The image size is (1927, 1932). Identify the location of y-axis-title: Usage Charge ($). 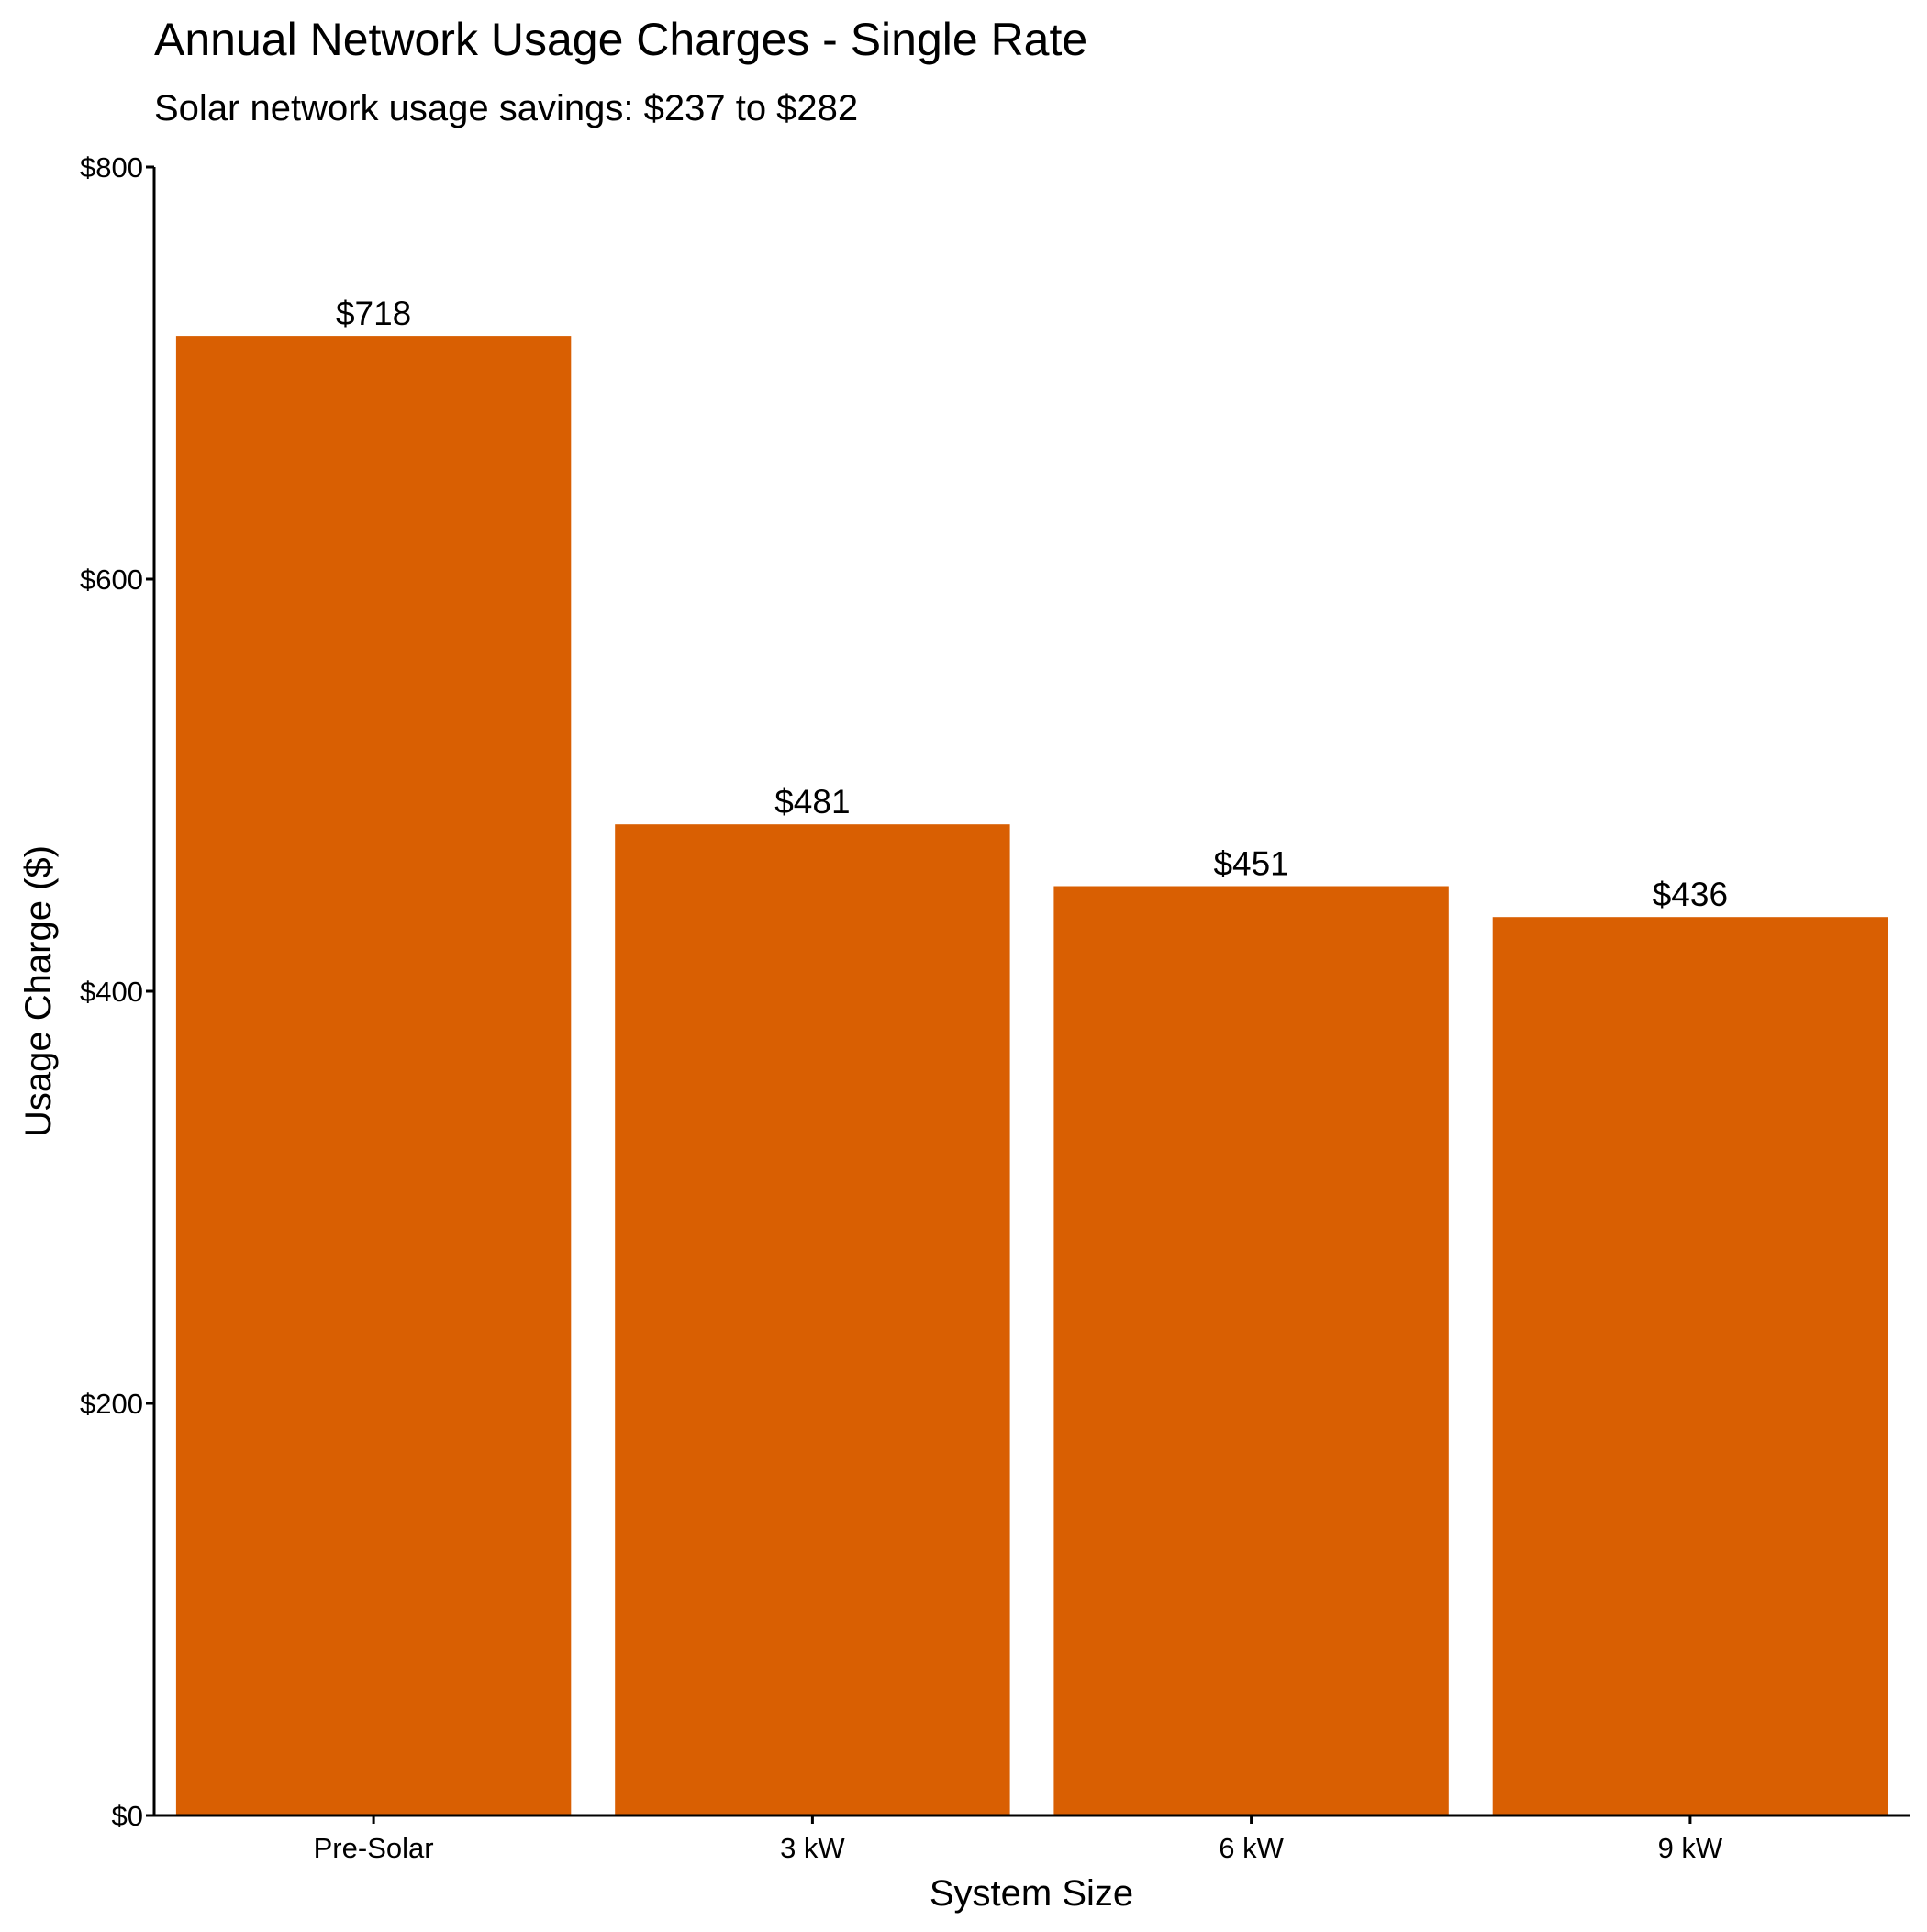
(38, 991).